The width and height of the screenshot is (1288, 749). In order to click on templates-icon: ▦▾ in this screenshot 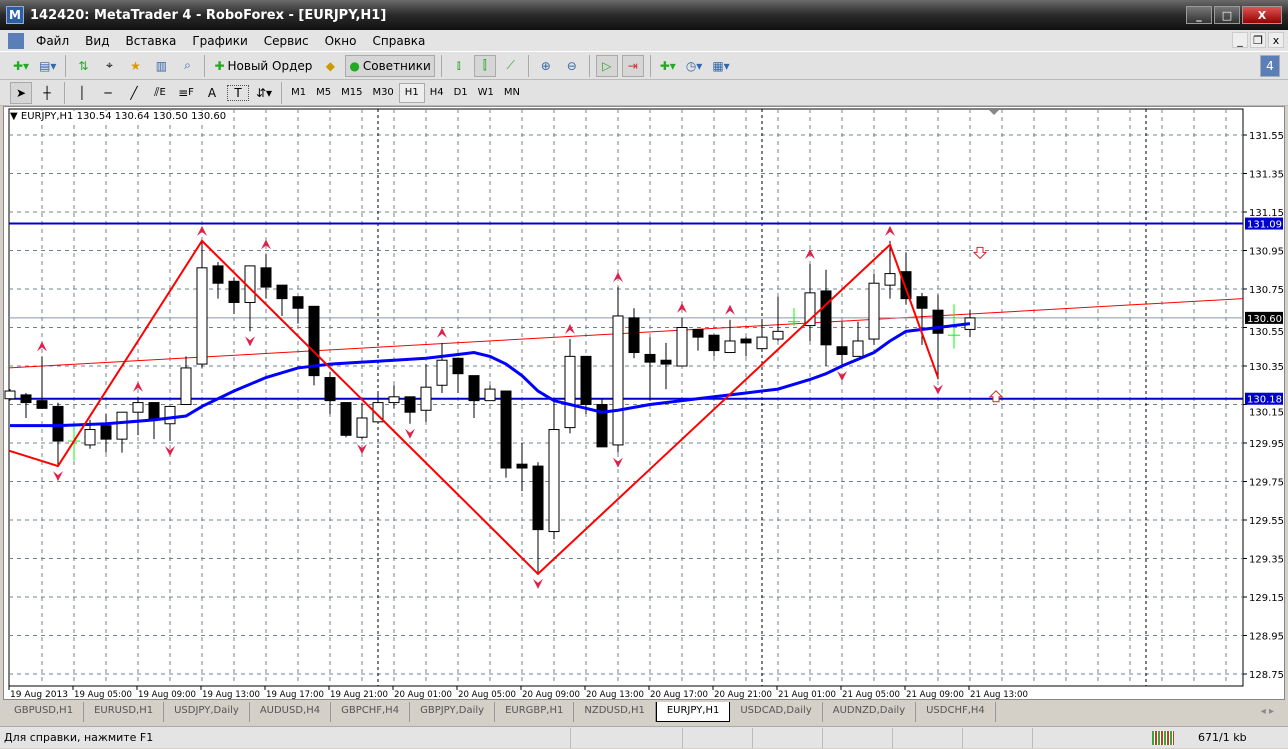, I will do `click(721, 65)`.